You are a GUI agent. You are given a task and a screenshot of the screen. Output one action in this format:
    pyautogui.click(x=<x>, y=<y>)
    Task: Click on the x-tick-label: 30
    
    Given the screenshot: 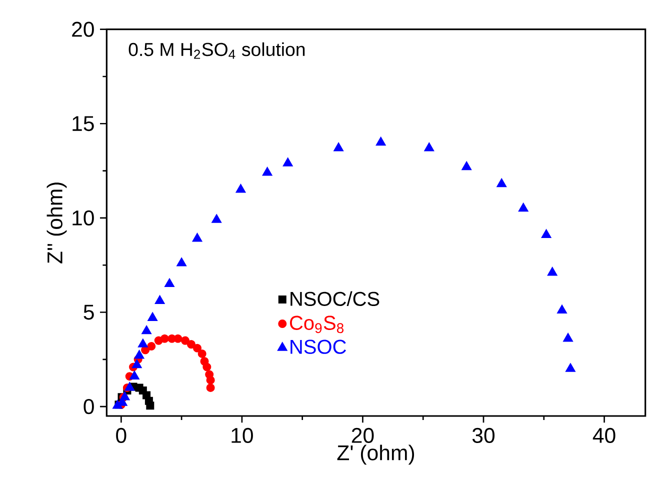 What is the action you would take?
    pyautogui.click(x=483, y=436)
    